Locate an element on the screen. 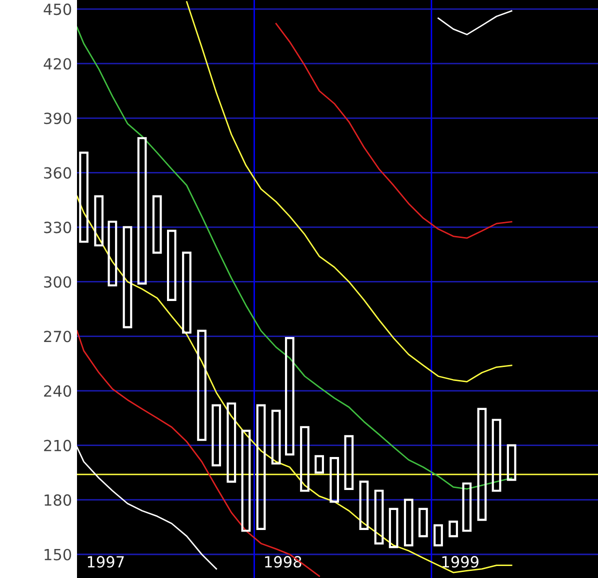 Image resolution: width=598 pixels, height=578 pixels. y-tick-label: 450 is located at coordinates (58, 10).